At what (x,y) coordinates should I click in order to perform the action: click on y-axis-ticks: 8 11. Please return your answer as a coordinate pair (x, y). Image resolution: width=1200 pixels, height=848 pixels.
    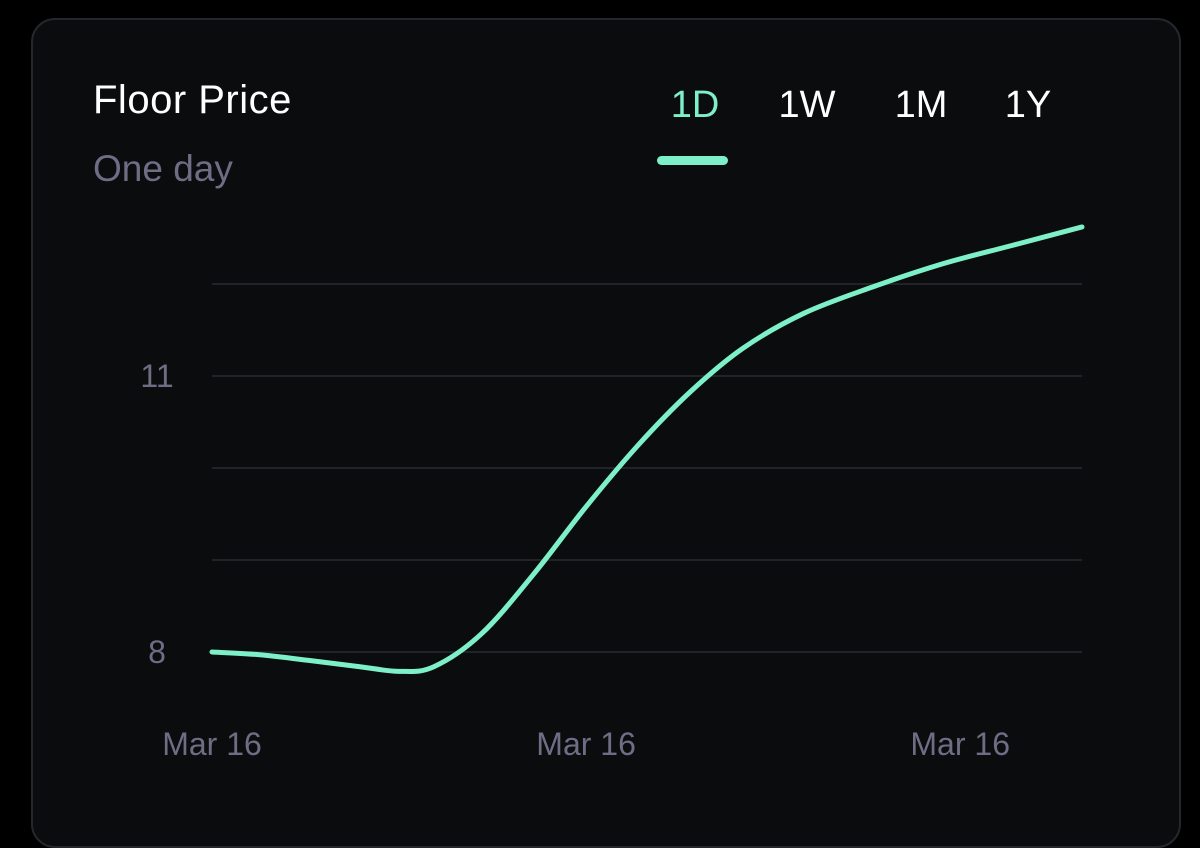
    Looking at the image, I should click on (156, 514).